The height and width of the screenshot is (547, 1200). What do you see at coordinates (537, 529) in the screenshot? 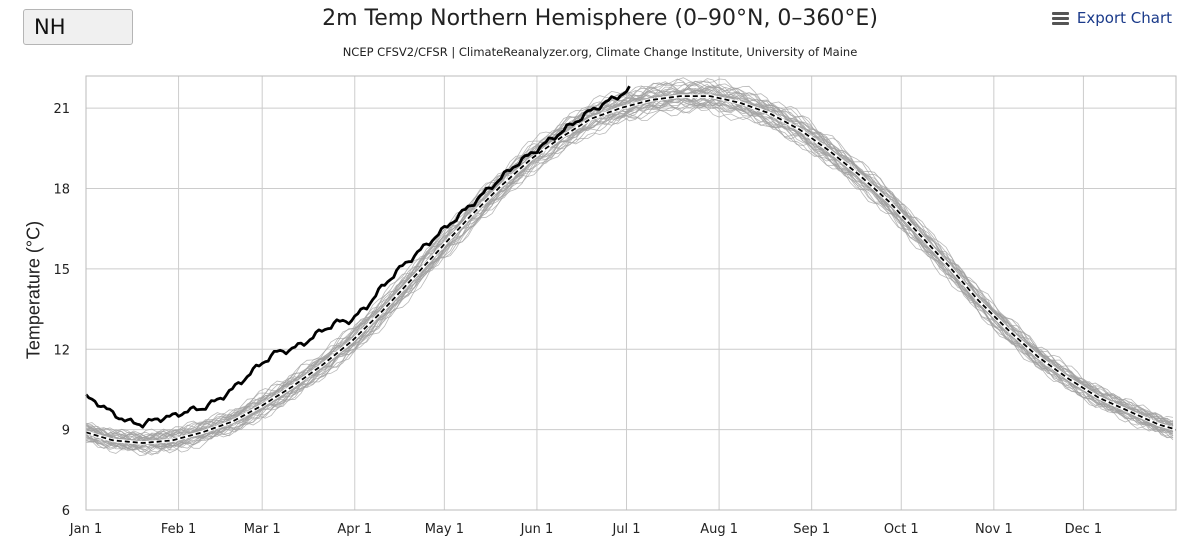
I see `x-tick-label: Jun 1` at bounding box center [537, 529].